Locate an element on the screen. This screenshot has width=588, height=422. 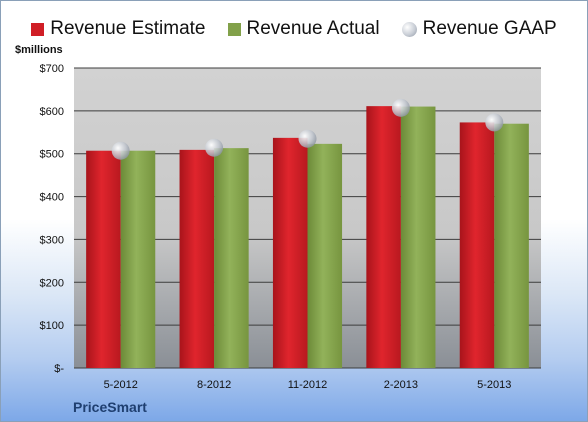
gaap-markers is located at coordinates (307, 129).